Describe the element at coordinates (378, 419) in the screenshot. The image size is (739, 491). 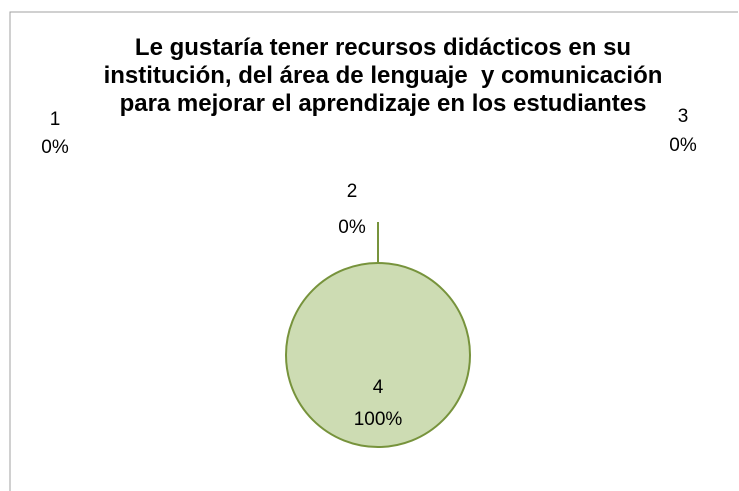
I see `slice-value-label: 100%` at that location.